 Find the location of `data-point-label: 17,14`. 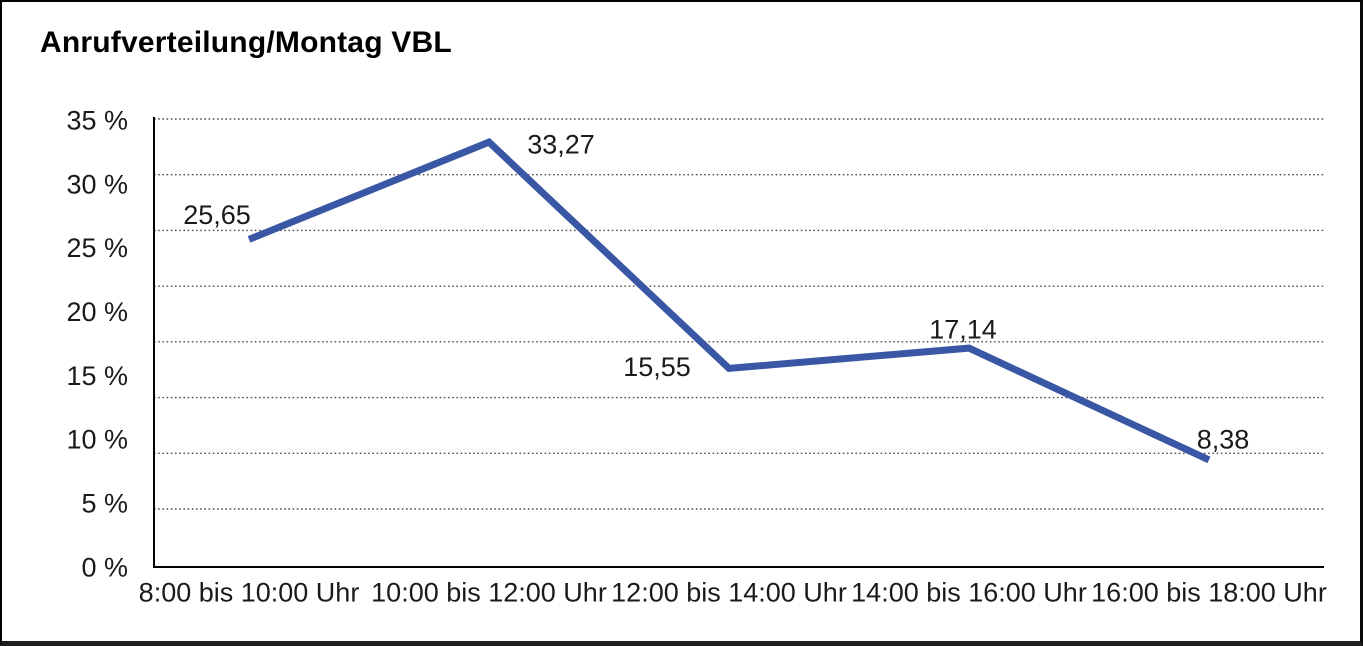

data-point-label: 17,14 is located at coordinates (963, 329).